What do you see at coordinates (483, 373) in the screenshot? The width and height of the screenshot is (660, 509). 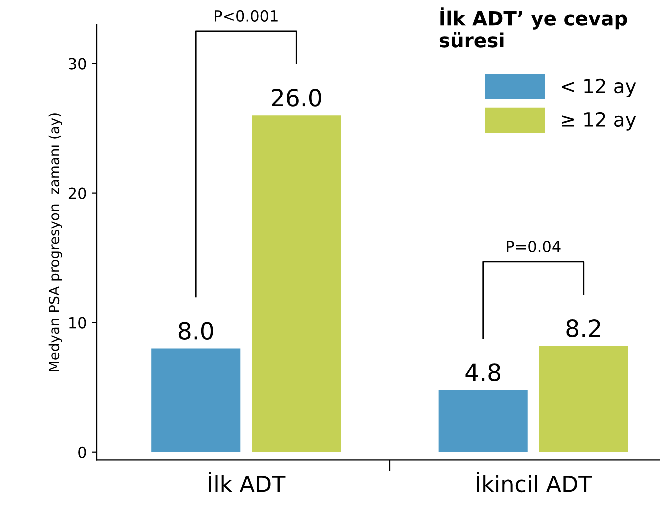 I see `data-label: 4.8` at bounding box center [483, 373].